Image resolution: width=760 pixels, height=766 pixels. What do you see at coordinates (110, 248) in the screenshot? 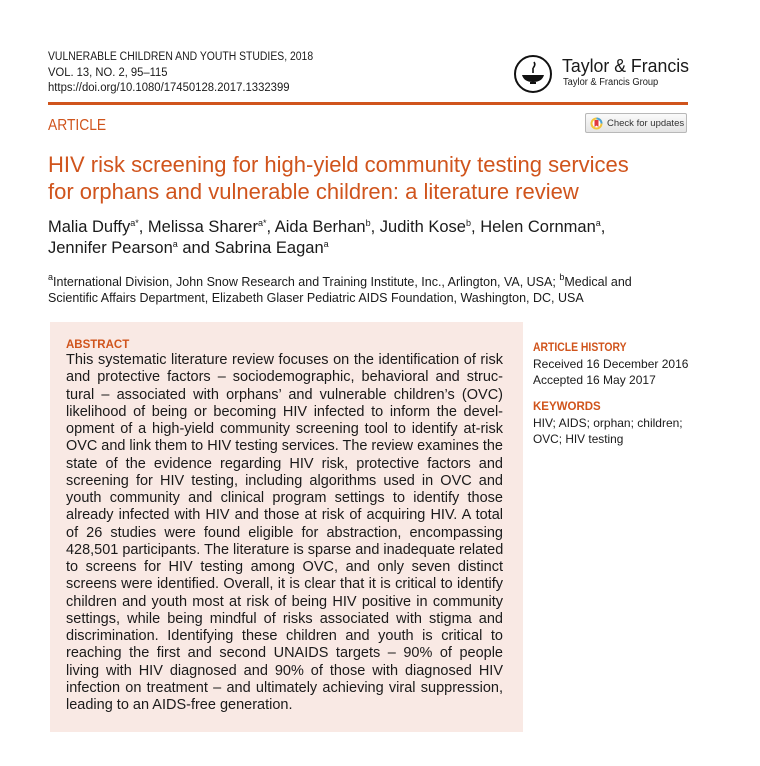
I see `author-name: Jennifer Pearson` at bounding box center [110, 248].